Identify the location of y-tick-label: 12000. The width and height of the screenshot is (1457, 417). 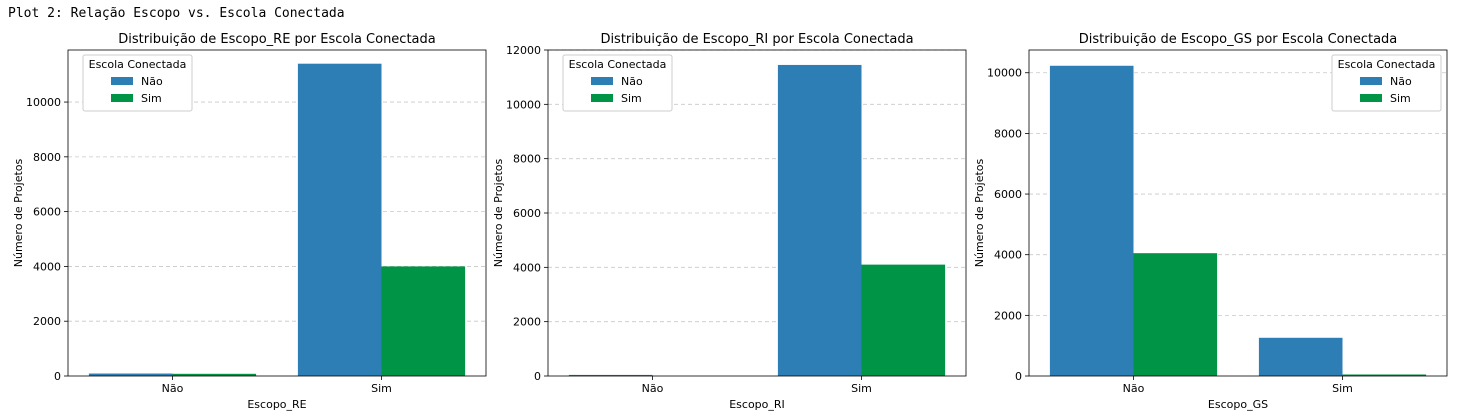
(523, 50).